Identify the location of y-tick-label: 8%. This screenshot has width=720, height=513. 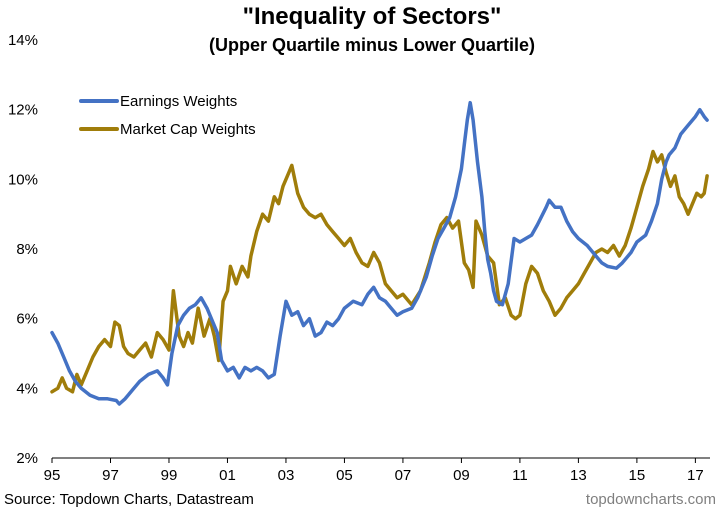
(27, 249).